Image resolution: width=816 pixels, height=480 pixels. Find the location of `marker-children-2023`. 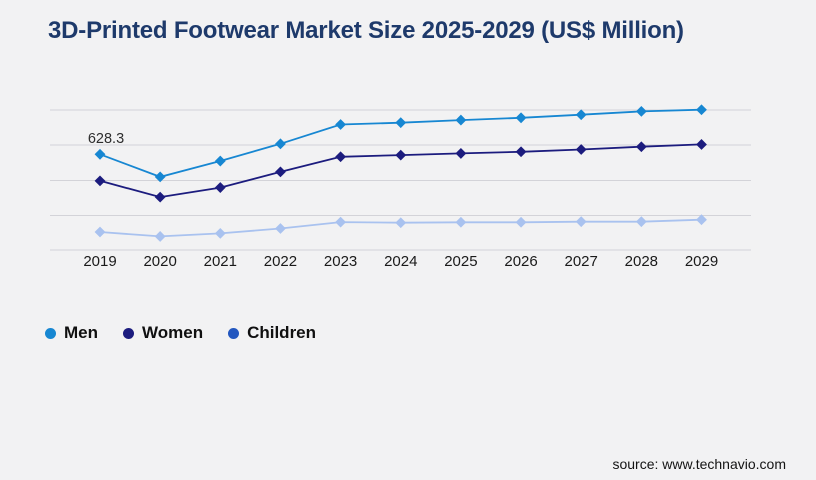

marker-children-2023 is located at coordinates (340, 222).